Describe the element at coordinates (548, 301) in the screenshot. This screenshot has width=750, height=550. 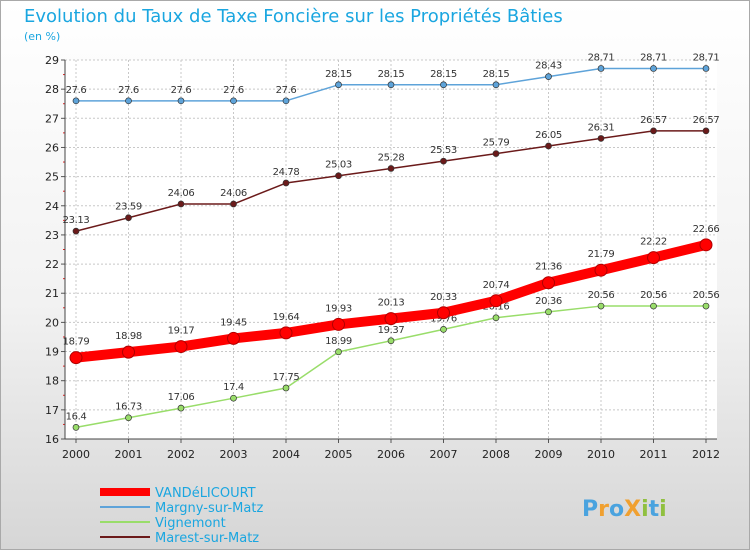
I see `data-label: 20.36` at that location.